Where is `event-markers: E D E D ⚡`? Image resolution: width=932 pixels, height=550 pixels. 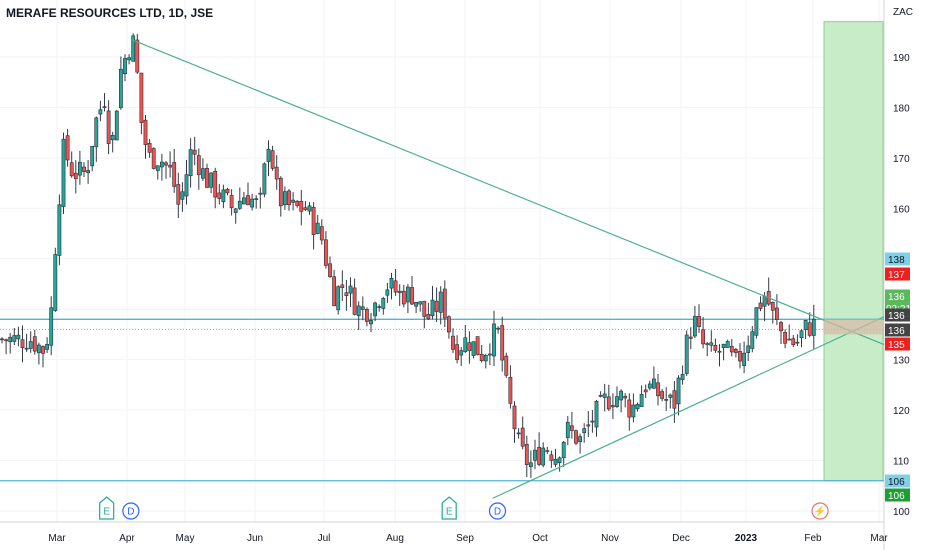 event-markers: E D E D ⚡ is located at coordinates (464, 508).